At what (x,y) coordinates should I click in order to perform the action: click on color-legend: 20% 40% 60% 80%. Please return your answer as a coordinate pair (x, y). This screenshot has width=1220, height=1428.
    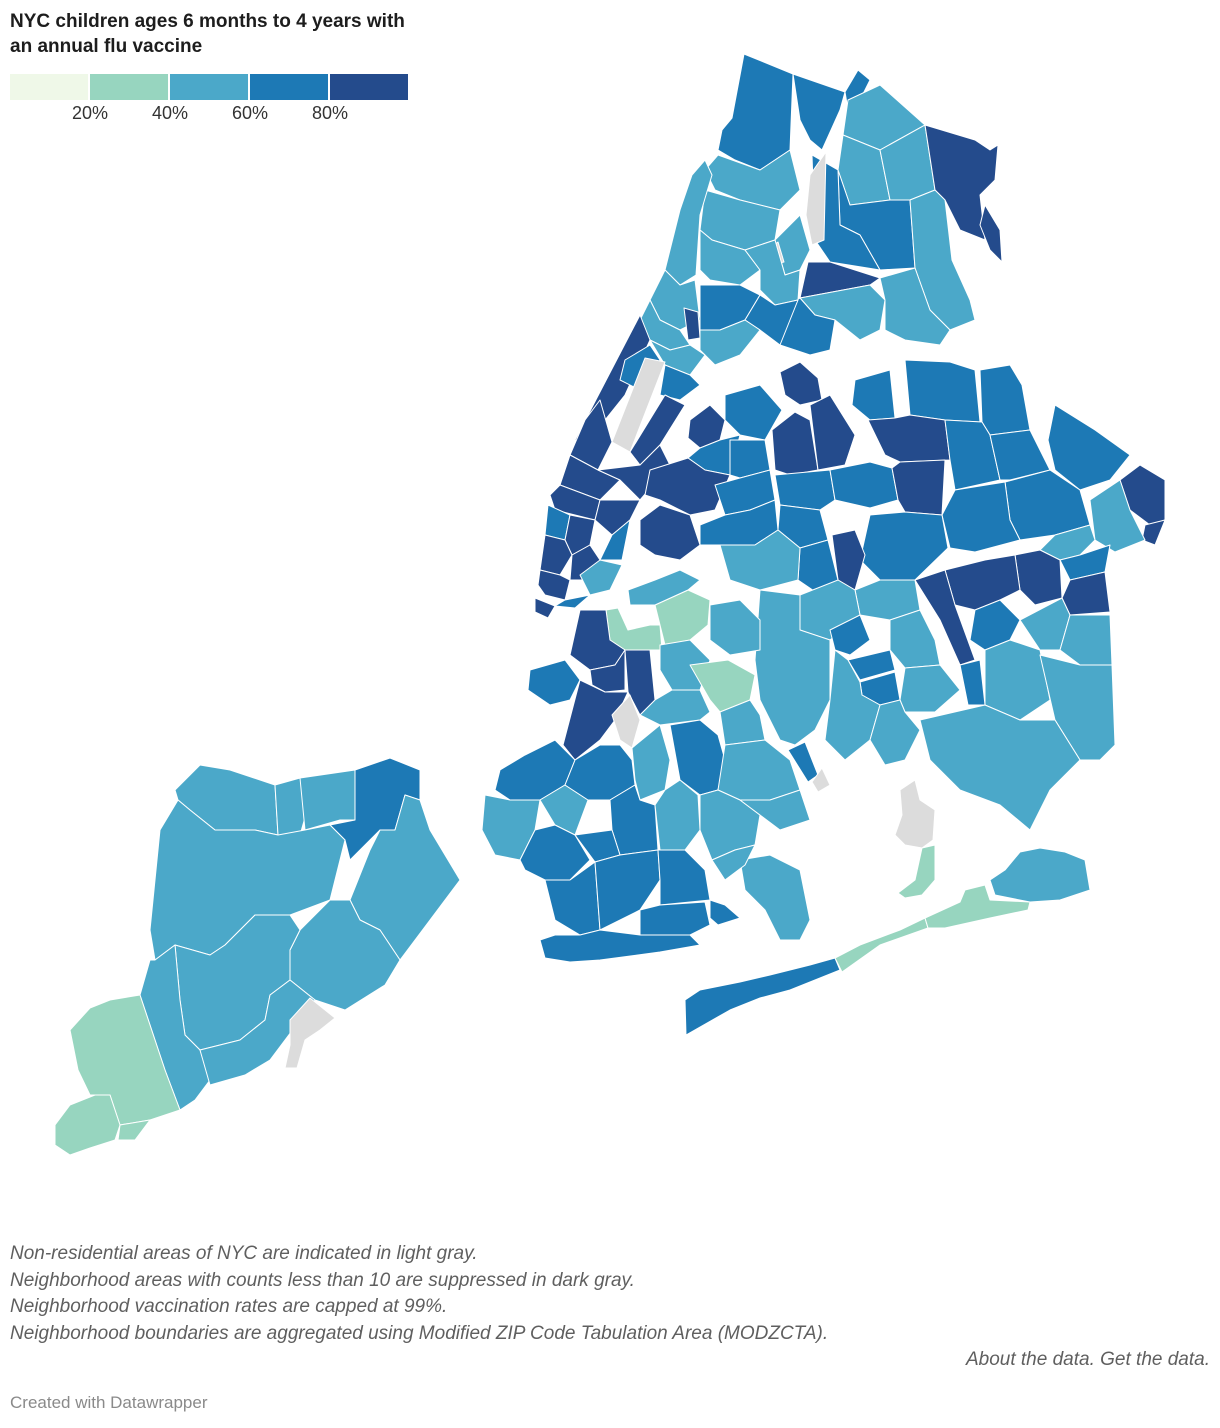
    Looking at the image, I should click on (209, 100).